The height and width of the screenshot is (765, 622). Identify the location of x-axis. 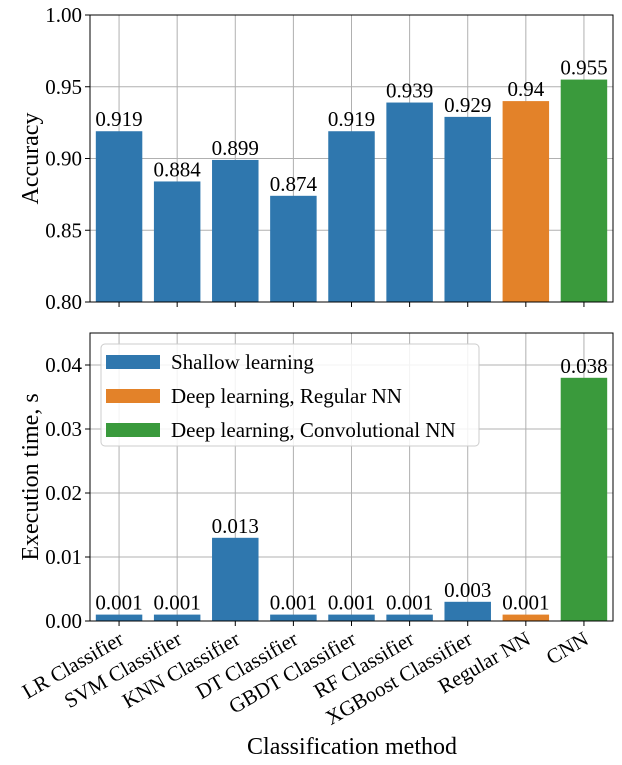
(351, 304).